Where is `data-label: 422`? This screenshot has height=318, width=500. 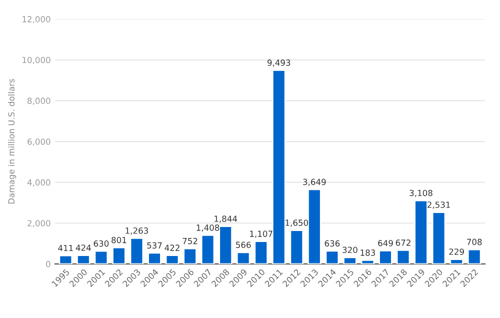 data-label: 422 is located at coordinates (172, 247).